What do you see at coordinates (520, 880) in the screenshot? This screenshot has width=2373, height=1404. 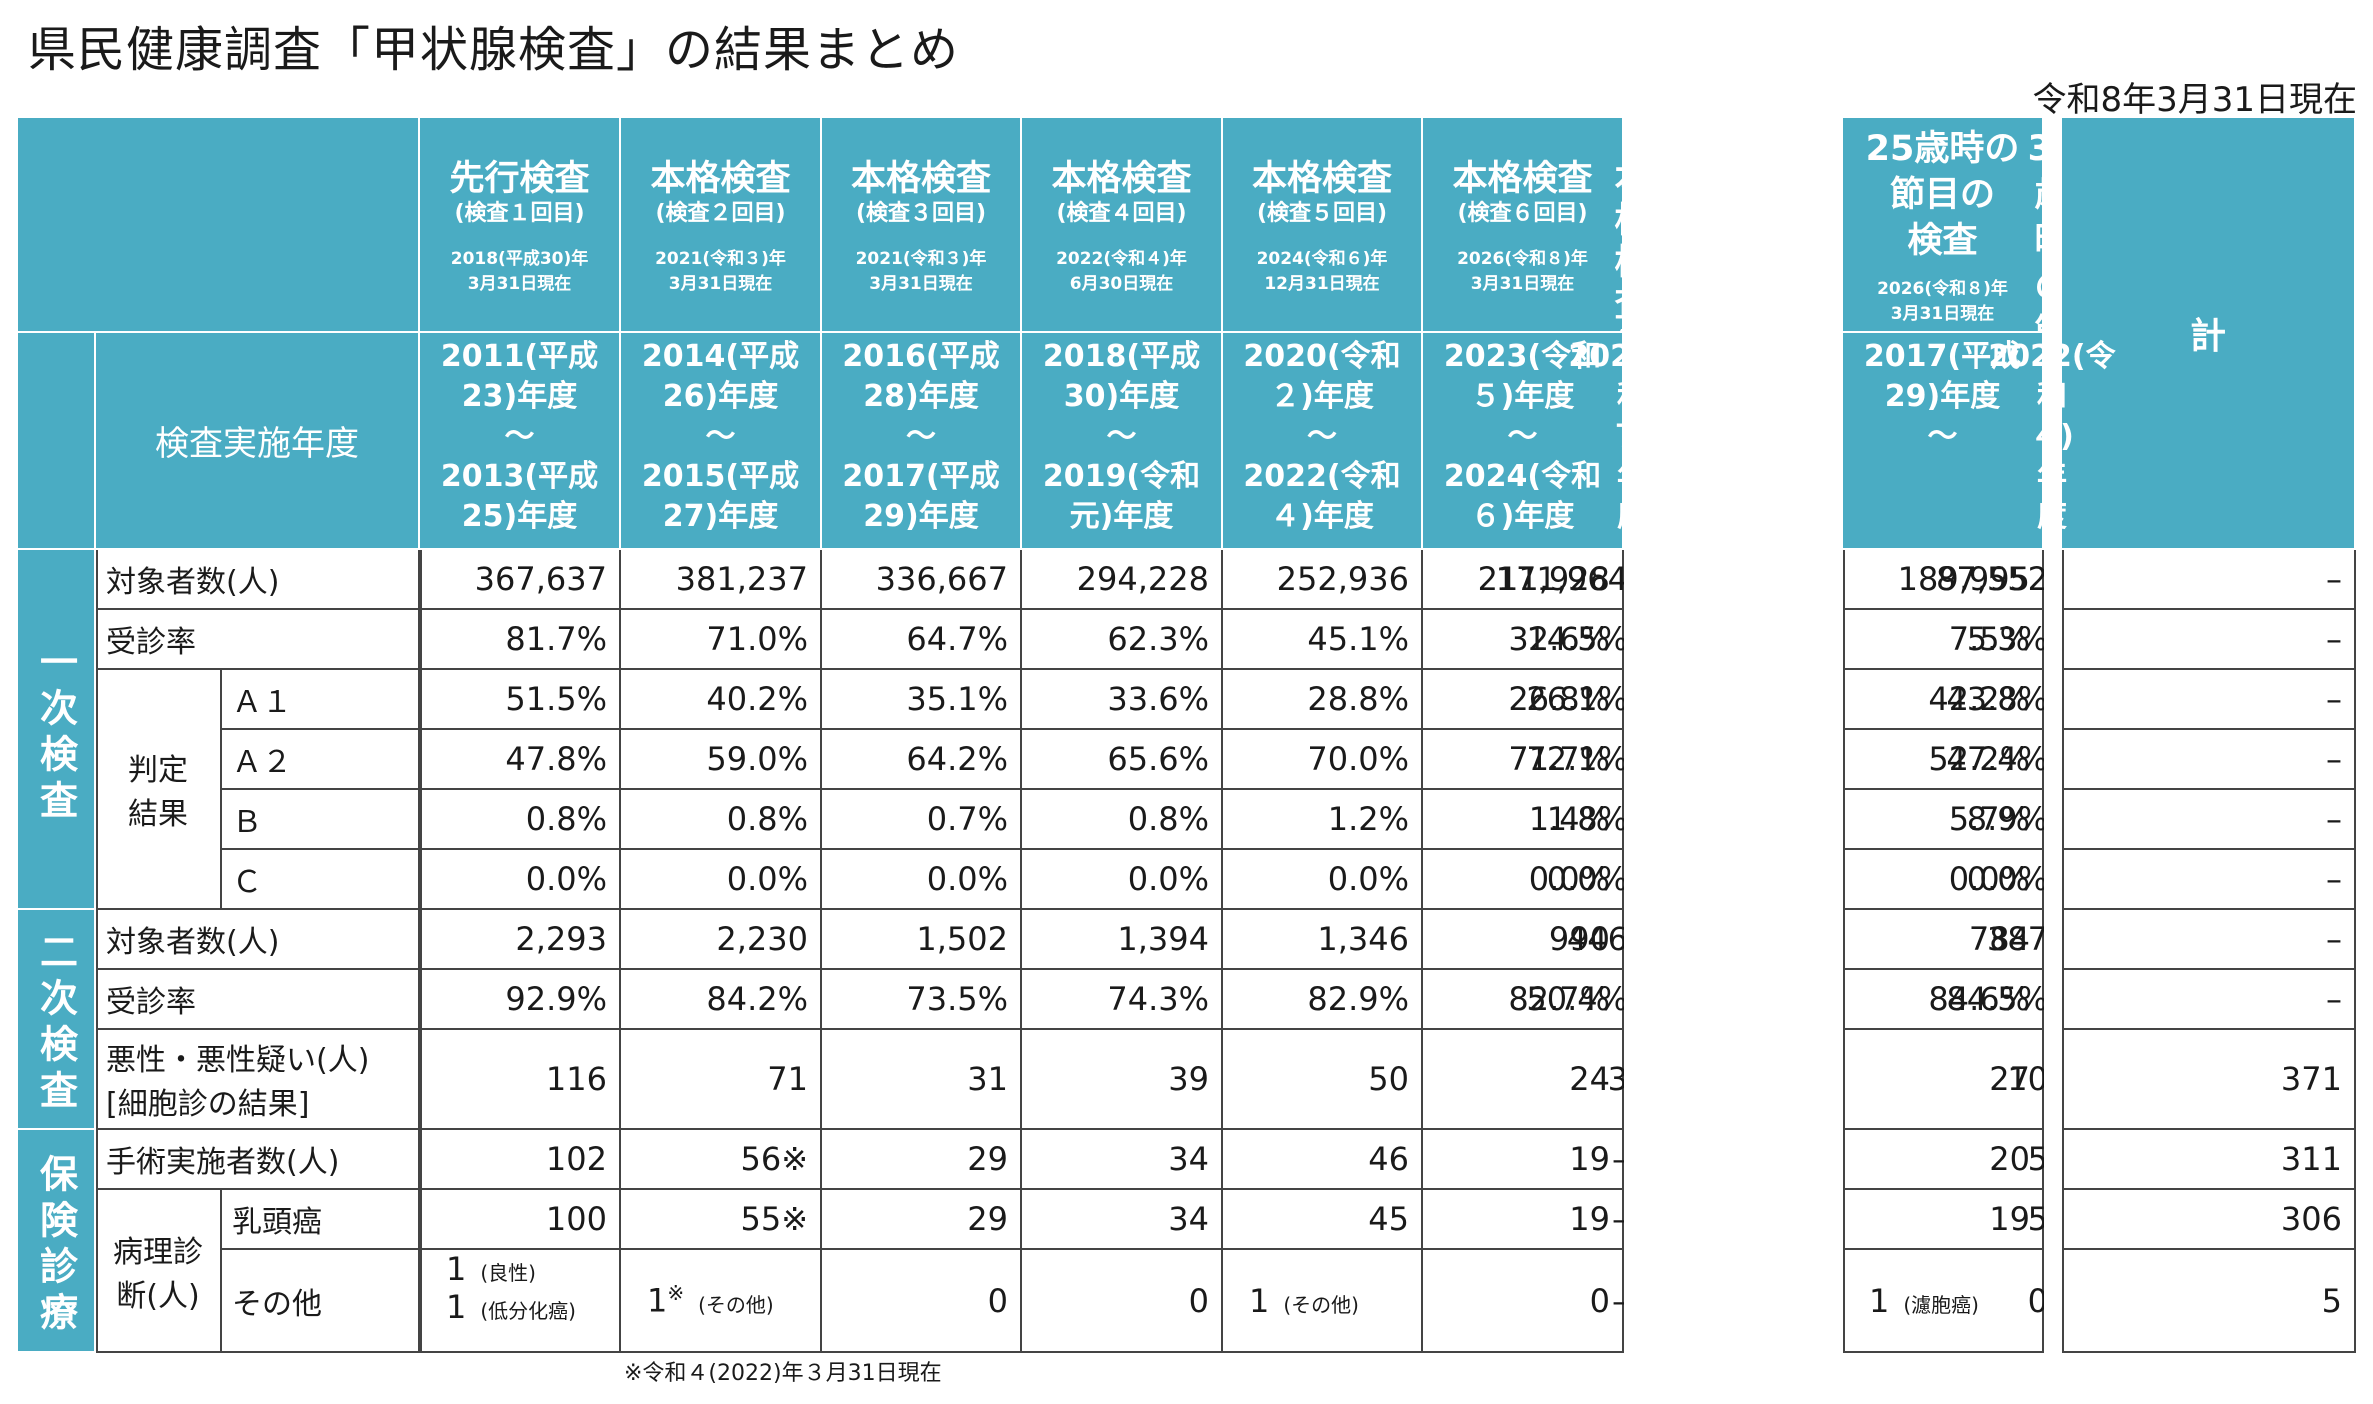 I see `data-cell: 0.0%` at bounding box center [520, 880].